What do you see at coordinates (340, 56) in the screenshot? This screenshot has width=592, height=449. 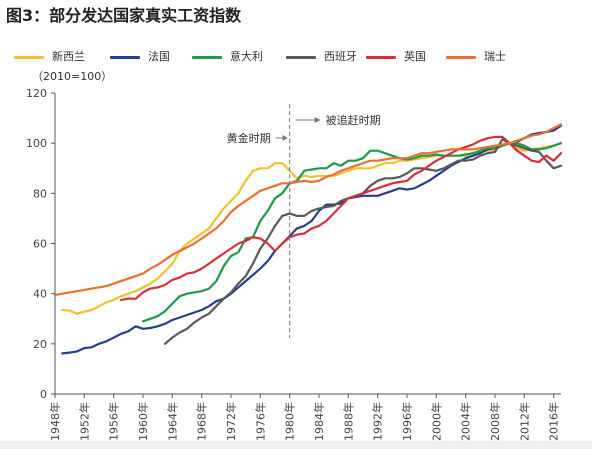 I see `legend-label: 西班牙` at bounding box center [340, 56].